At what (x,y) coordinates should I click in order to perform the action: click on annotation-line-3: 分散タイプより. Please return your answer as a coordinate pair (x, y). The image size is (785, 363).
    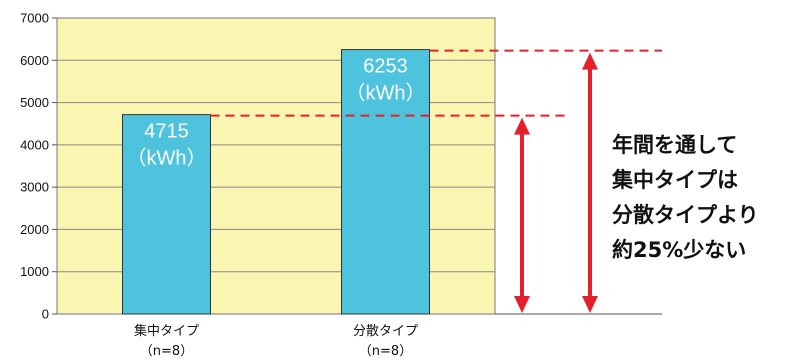
    Looking at the image, I should click on (685, 215).